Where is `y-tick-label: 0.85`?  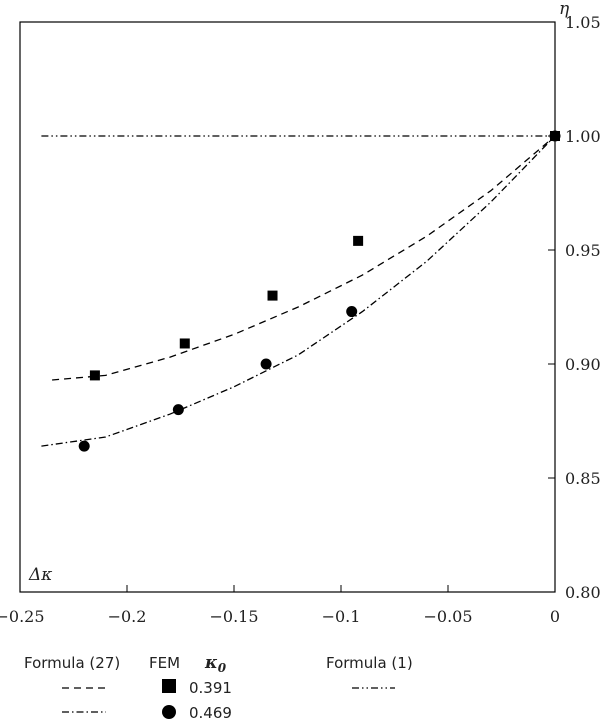
y-tick-label: 0.85 is located at coordinates (582, 478).